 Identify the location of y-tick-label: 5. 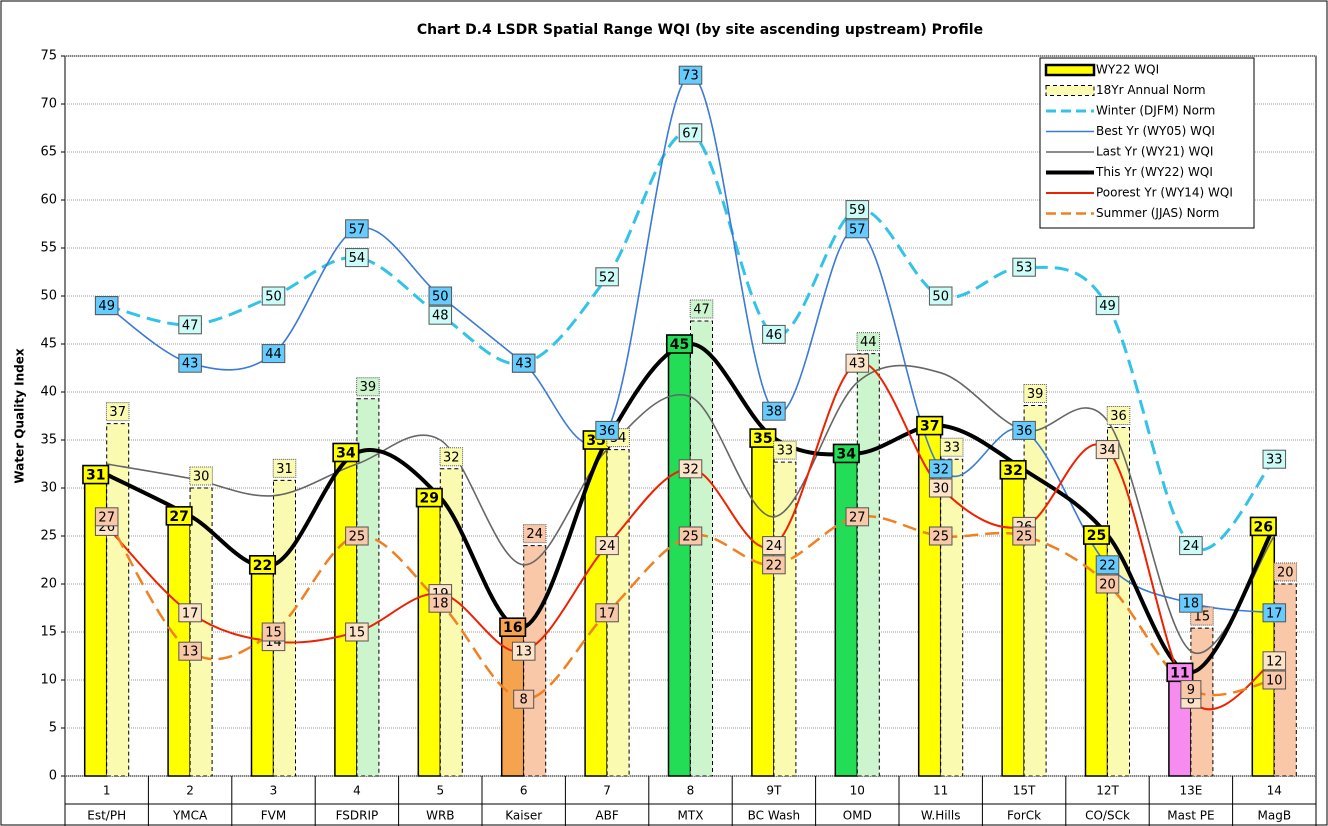
(53, 728).